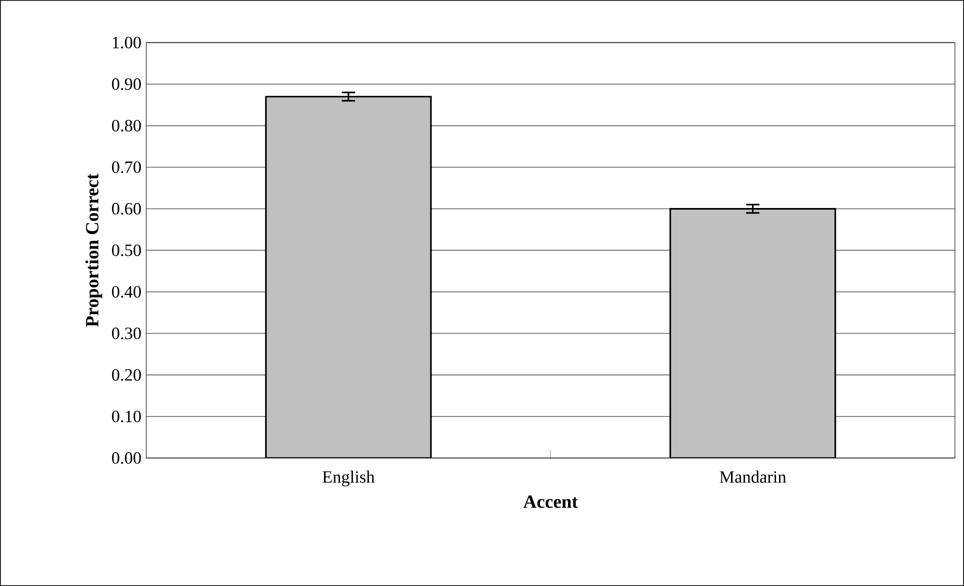  Describe the element at coordinates (126, 292) in the screenshot. I see `y-tick-label: 0.40` at that location.